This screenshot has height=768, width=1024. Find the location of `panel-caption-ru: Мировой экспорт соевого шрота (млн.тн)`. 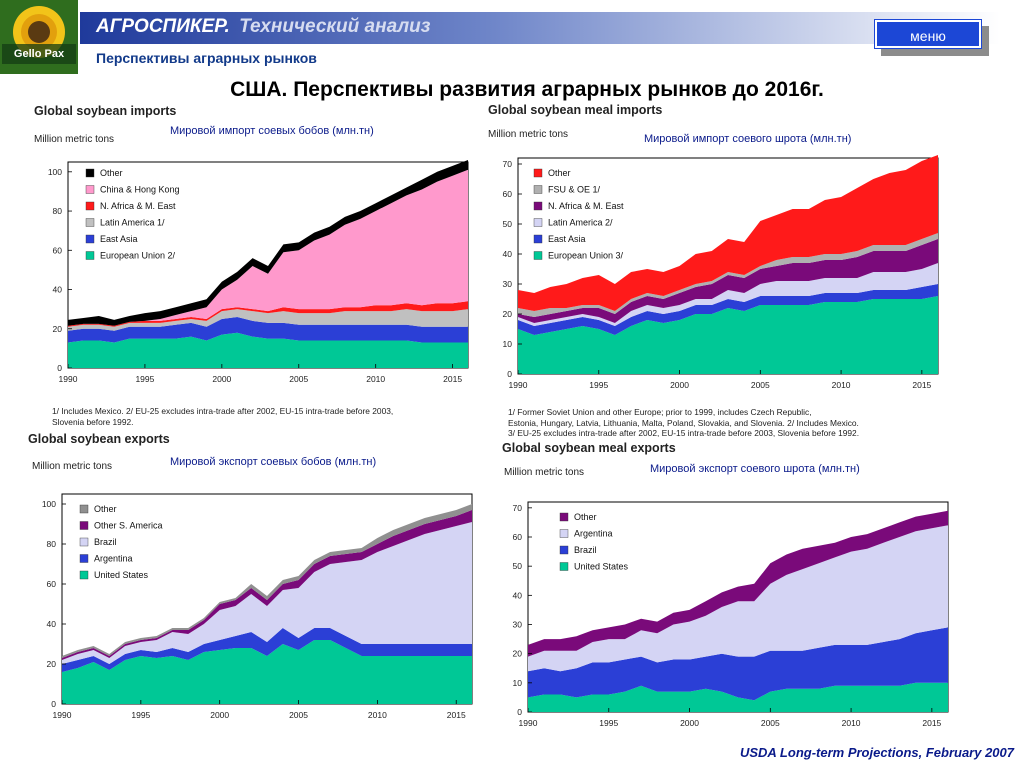

panel-caption-ru: Мировой экспорт соевого шрота (млн.тн) is located at coordinates (755, 469).